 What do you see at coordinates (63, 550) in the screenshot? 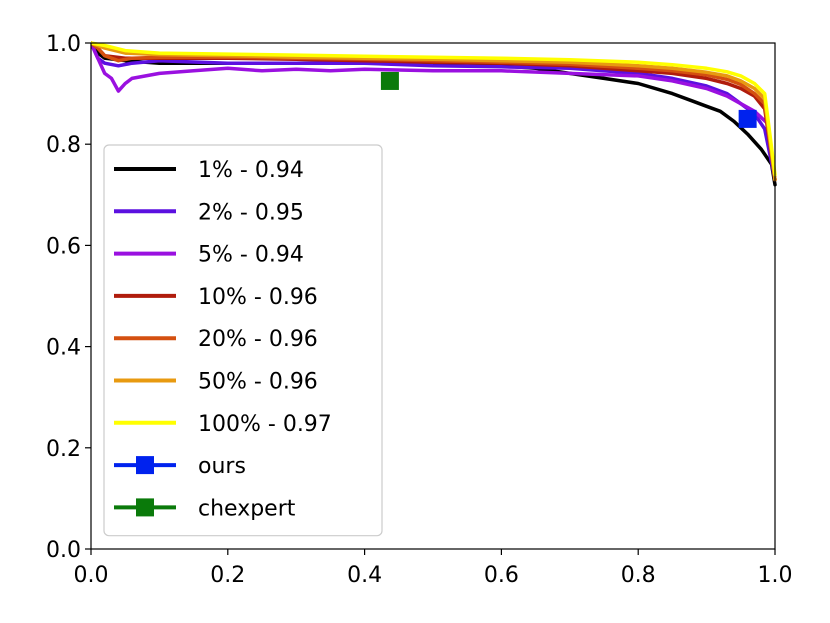
I see `y-tick-label: 0.0` at bounding box center [63, 550].